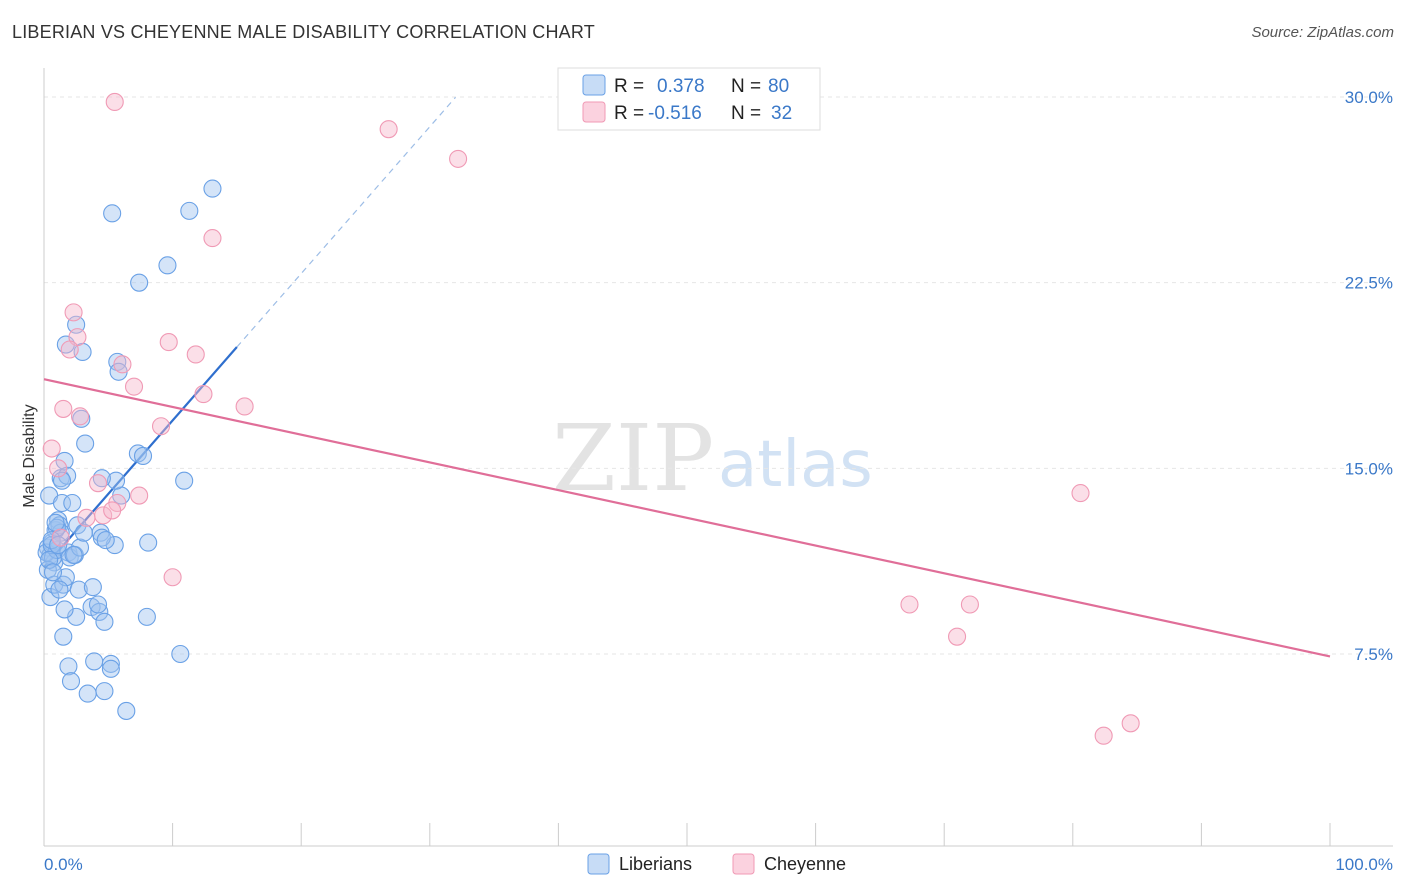  Describe the element at coordinates (346, 222) in the screenshot. I see `trend-extension-liberians` at that location.